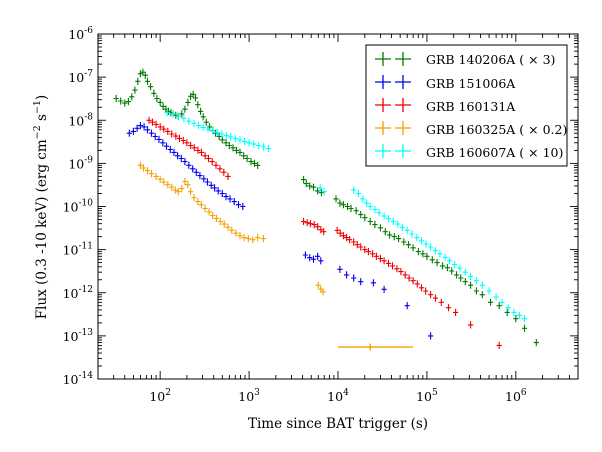  I want to click on legend-marker-cross, so click(403, 105).